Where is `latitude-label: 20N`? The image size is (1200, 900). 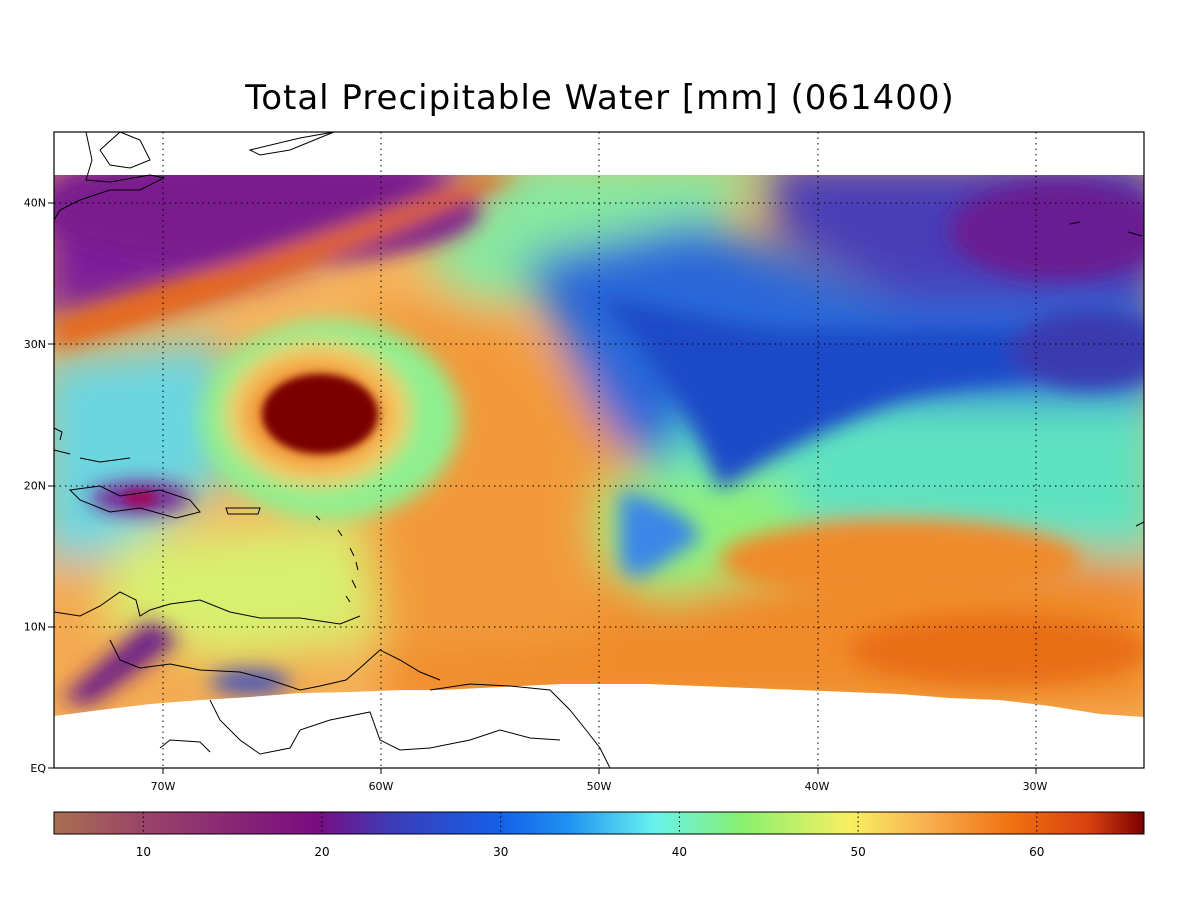
latitude-label: 20N is located at coordinates (35, 485).